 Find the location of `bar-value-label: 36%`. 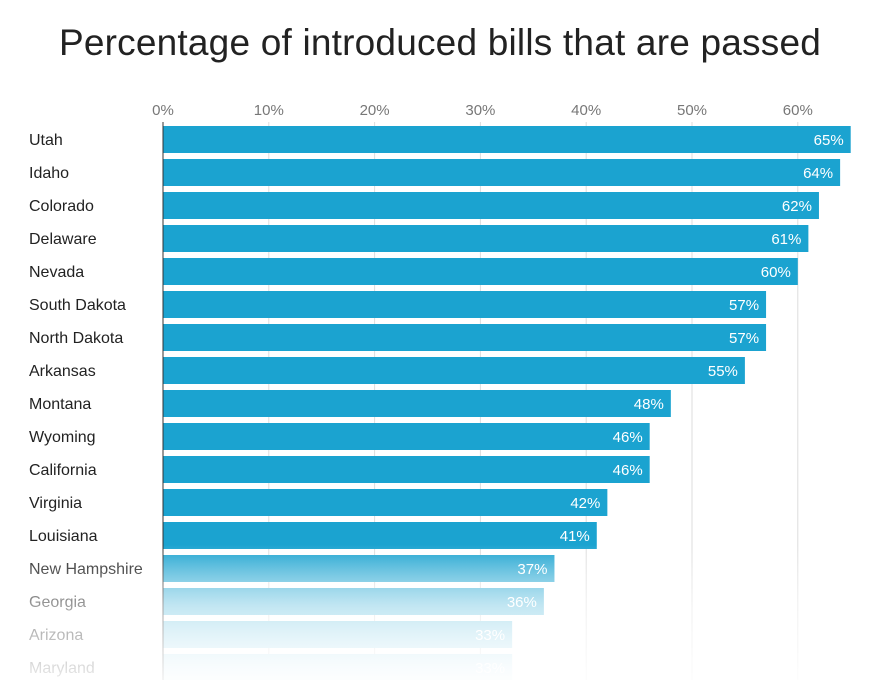

bar-value-label: 36% is located at coordinates (522, 602).